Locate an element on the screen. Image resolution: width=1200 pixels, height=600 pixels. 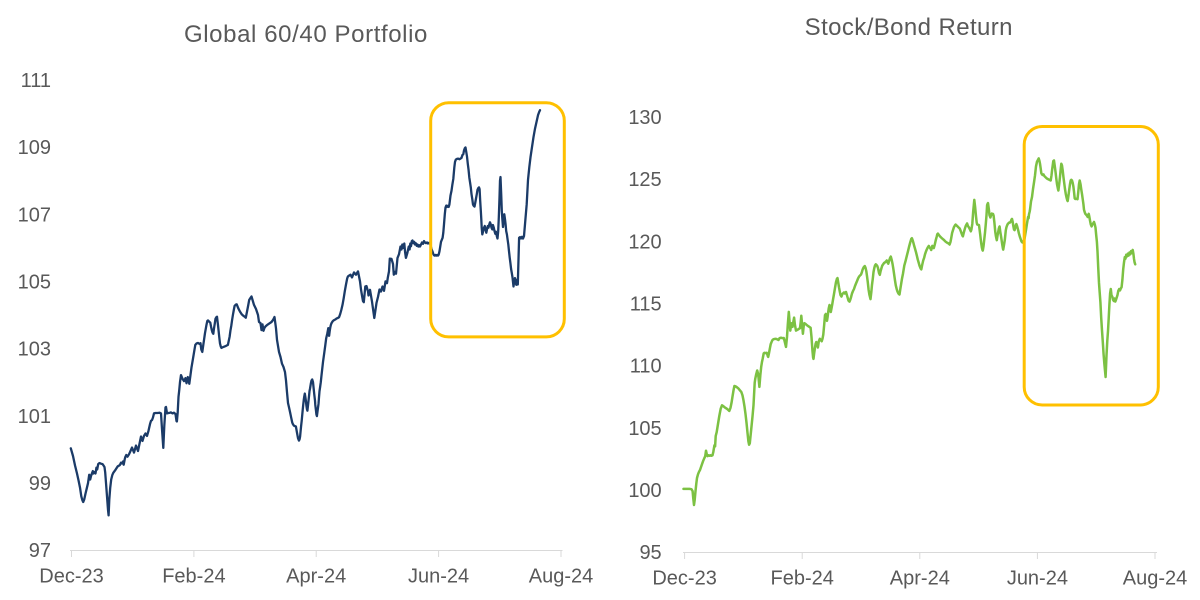
svg-text: 110 is located at coordinates (646, 367).